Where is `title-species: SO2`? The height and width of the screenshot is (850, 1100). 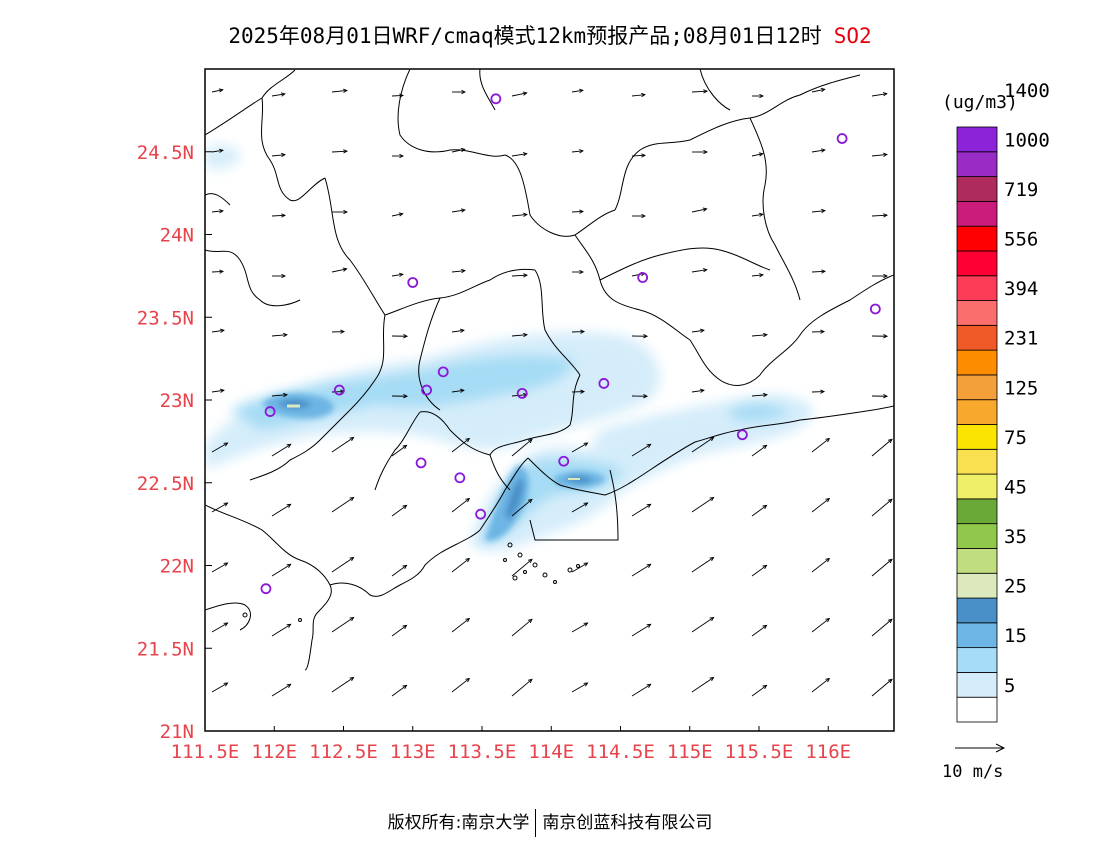
title-species: SO2 is located at coordinates (852, 36).